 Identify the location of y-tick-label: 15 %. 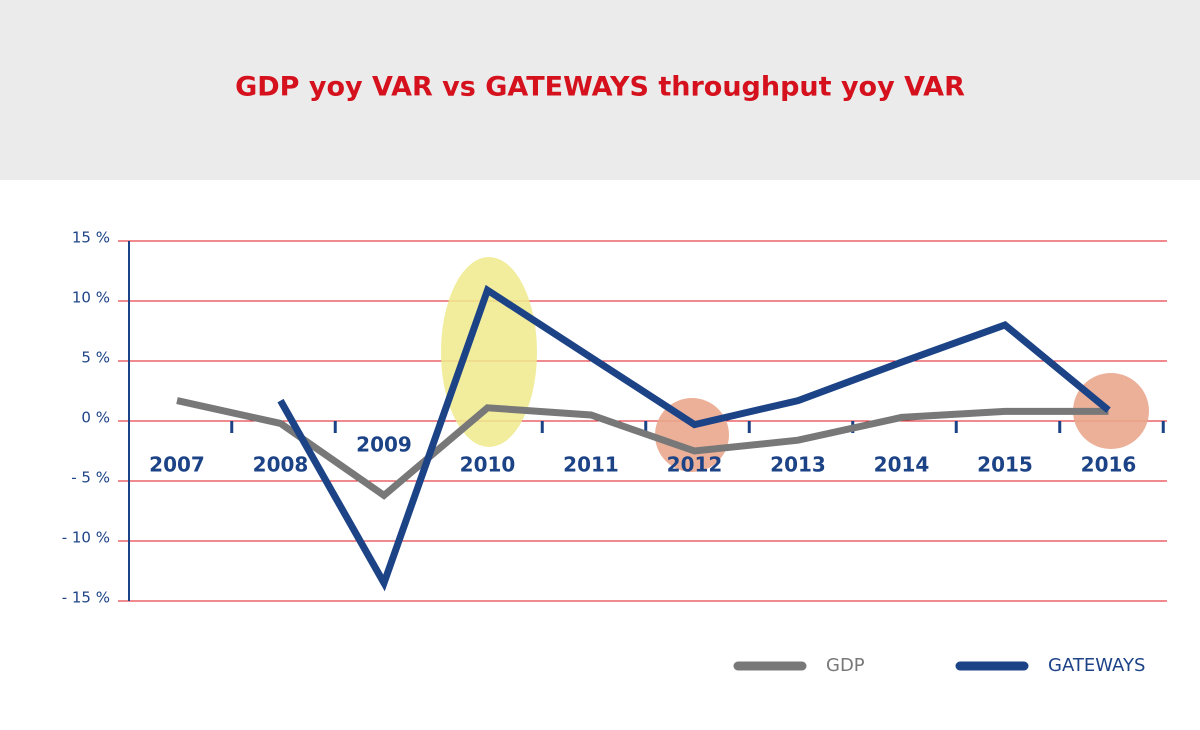
(91, 238).